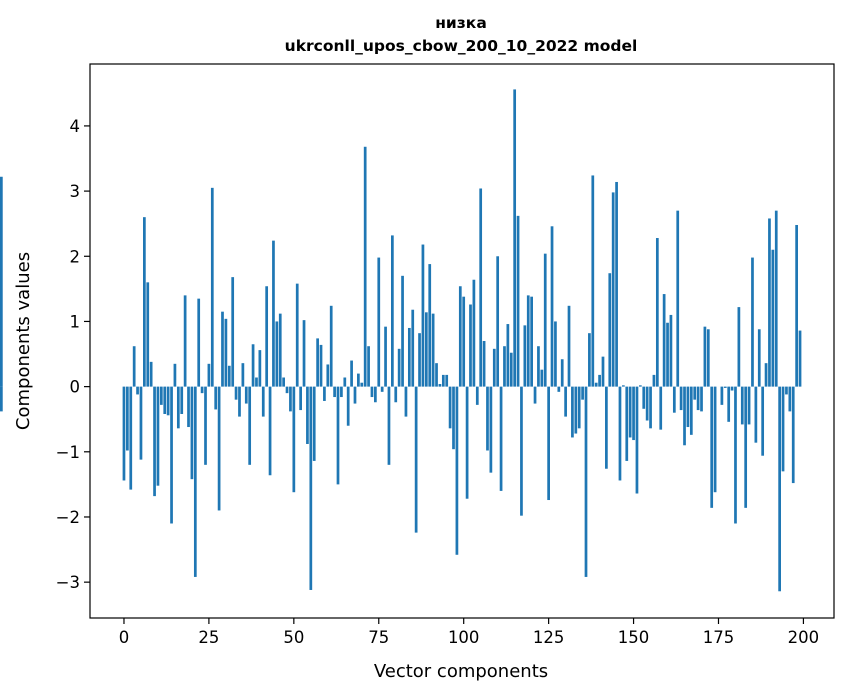 This screenshot has height=696, width=847. What do you see at coordinates (1, 281) in the screenshot?
I see `bar-undefined` at bounding box center [1, 281].